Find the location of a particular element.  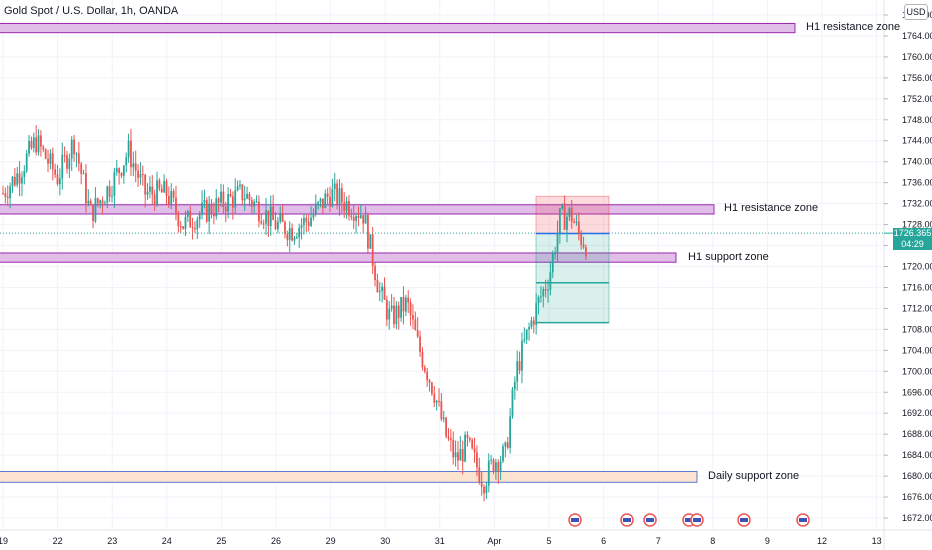

y-tick-label: 1756.000 is located at coordinates (917, 78).